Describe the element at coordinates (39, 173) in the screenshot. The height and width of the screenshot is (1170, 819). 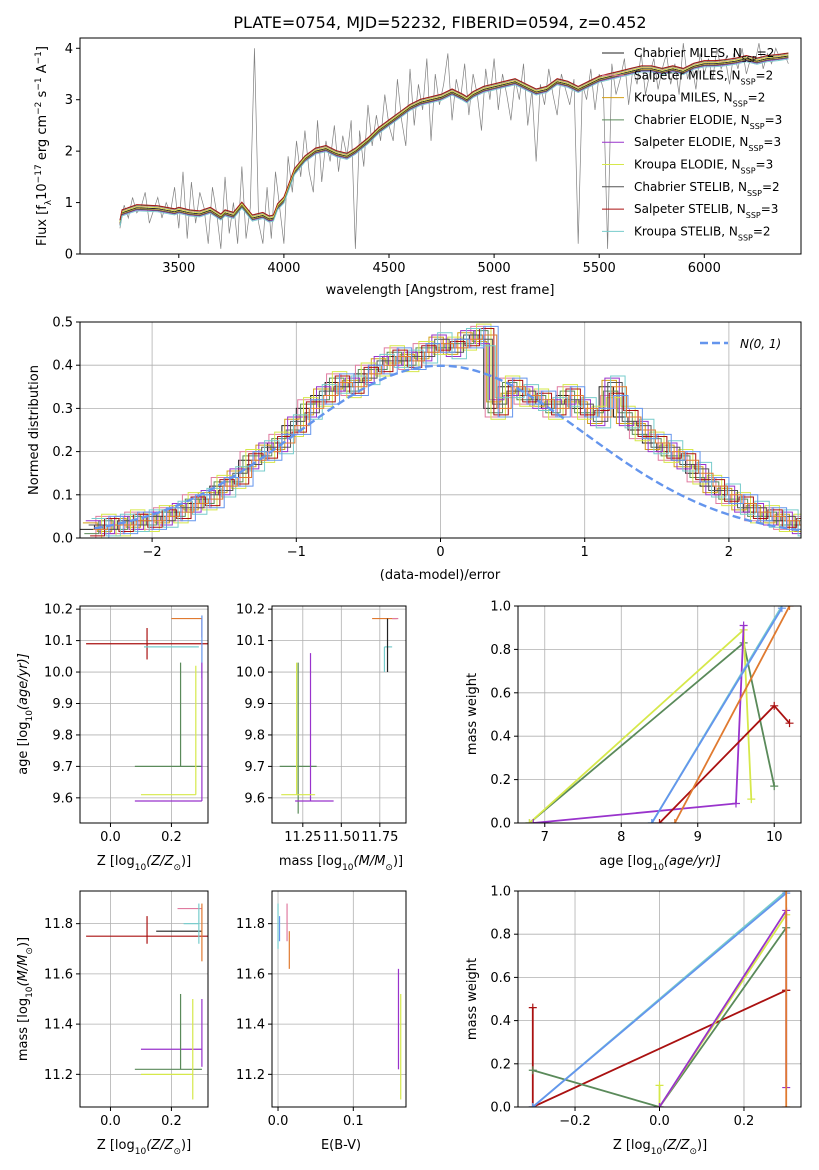
I see `y-axis-label-part: −17` at that location.